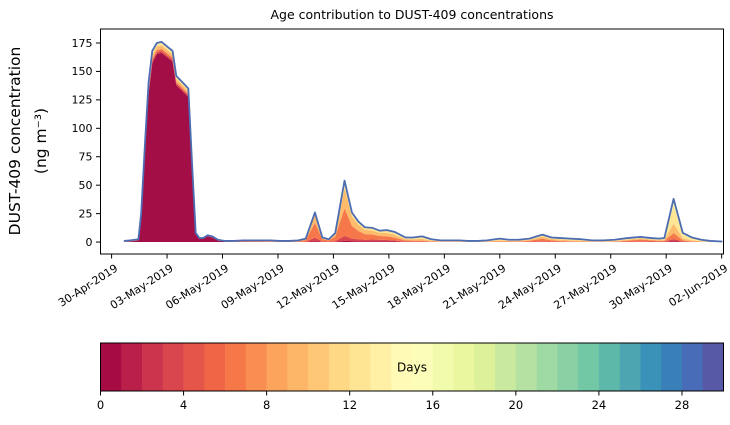  I want to click on y-axis-label-line1: DUST-409 concentration, so click(15, 141).